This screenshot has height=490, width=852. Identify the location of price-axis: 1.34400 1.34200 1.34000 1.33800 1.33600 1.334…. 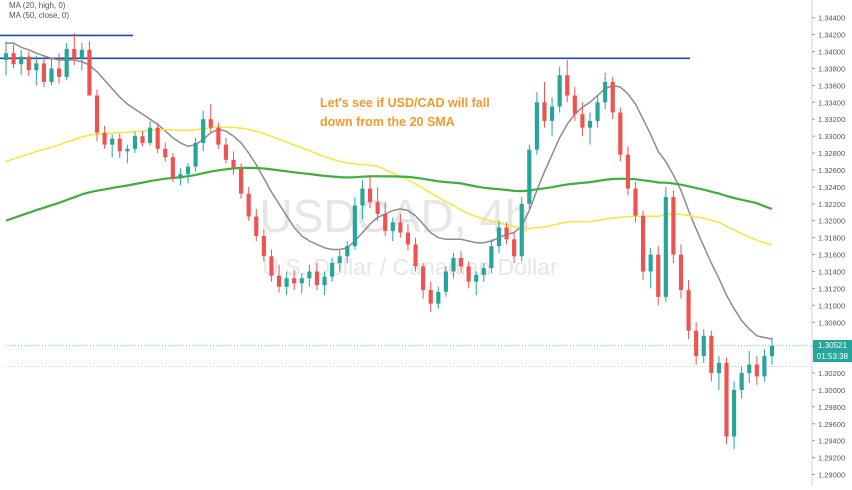
(828, 242).